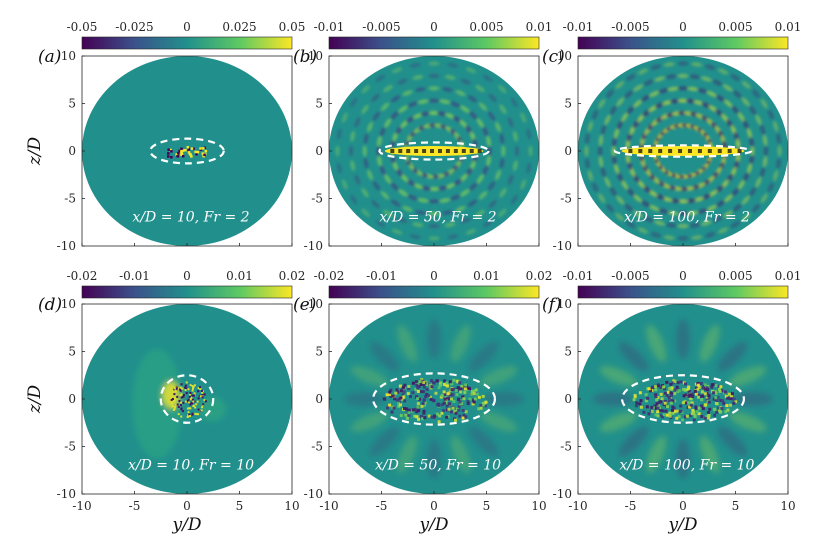 The image size is (830, 554). What do you see at coordinates (438, 465) in the screenshot?
I see `panel-annotation: x/D = 50, Fr = 10` at bounding box center [438, 465].